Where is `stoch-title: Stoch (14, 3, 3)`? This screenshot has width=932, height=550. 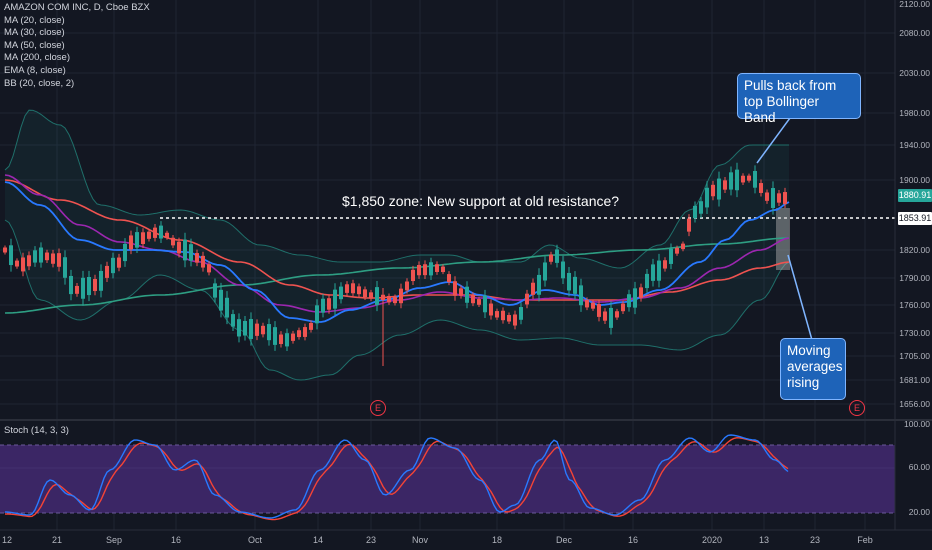
stoch-title: Stoch (14, 3, 3) is located at coordinates (36, 430).